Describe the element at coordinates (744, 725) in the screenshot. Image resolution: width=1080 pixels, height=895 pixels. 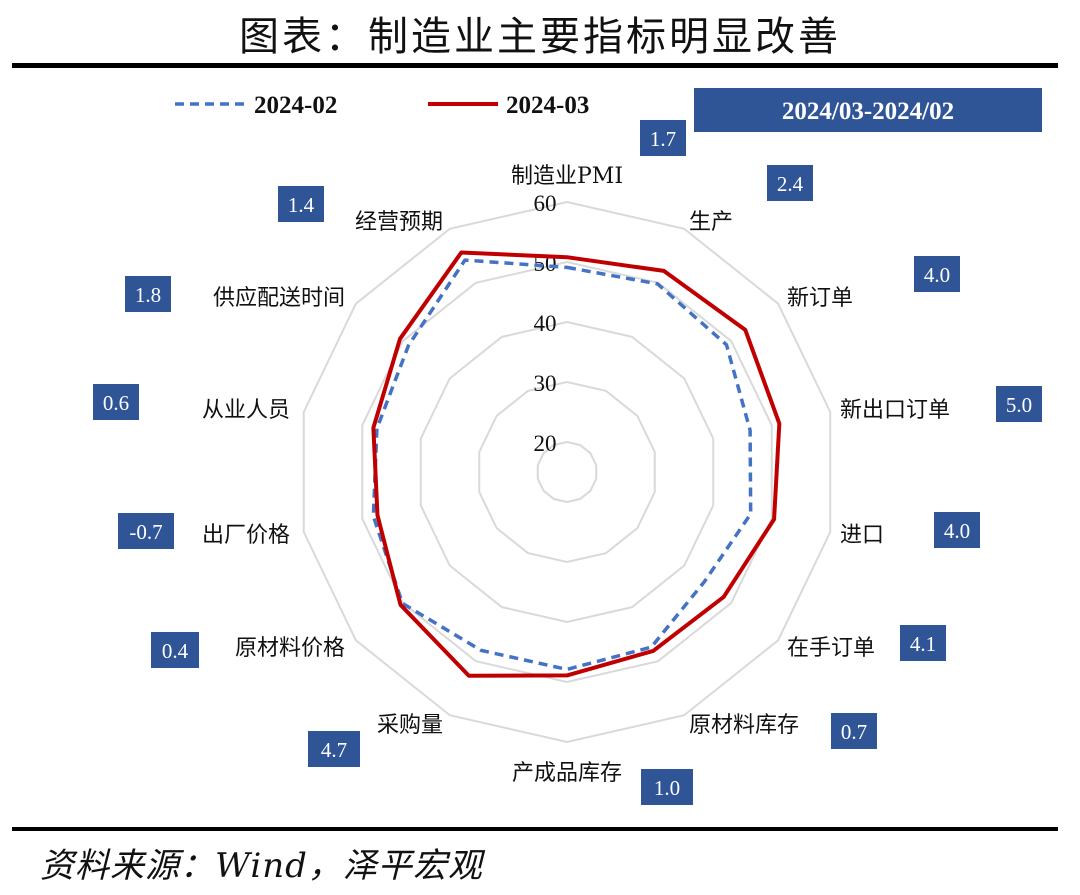
I see `category-label: 原材料库存` at that location.